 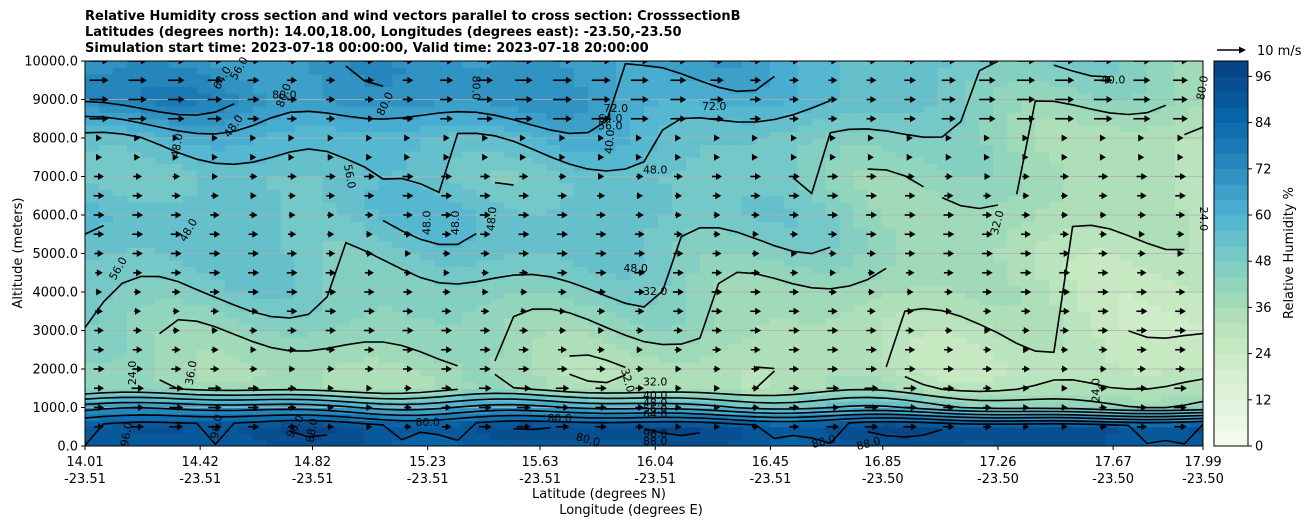 What do you see at coordinates (610, 118) in the screenshot?
I see `contour-label: 64.0` at bounding box center [610, 118].